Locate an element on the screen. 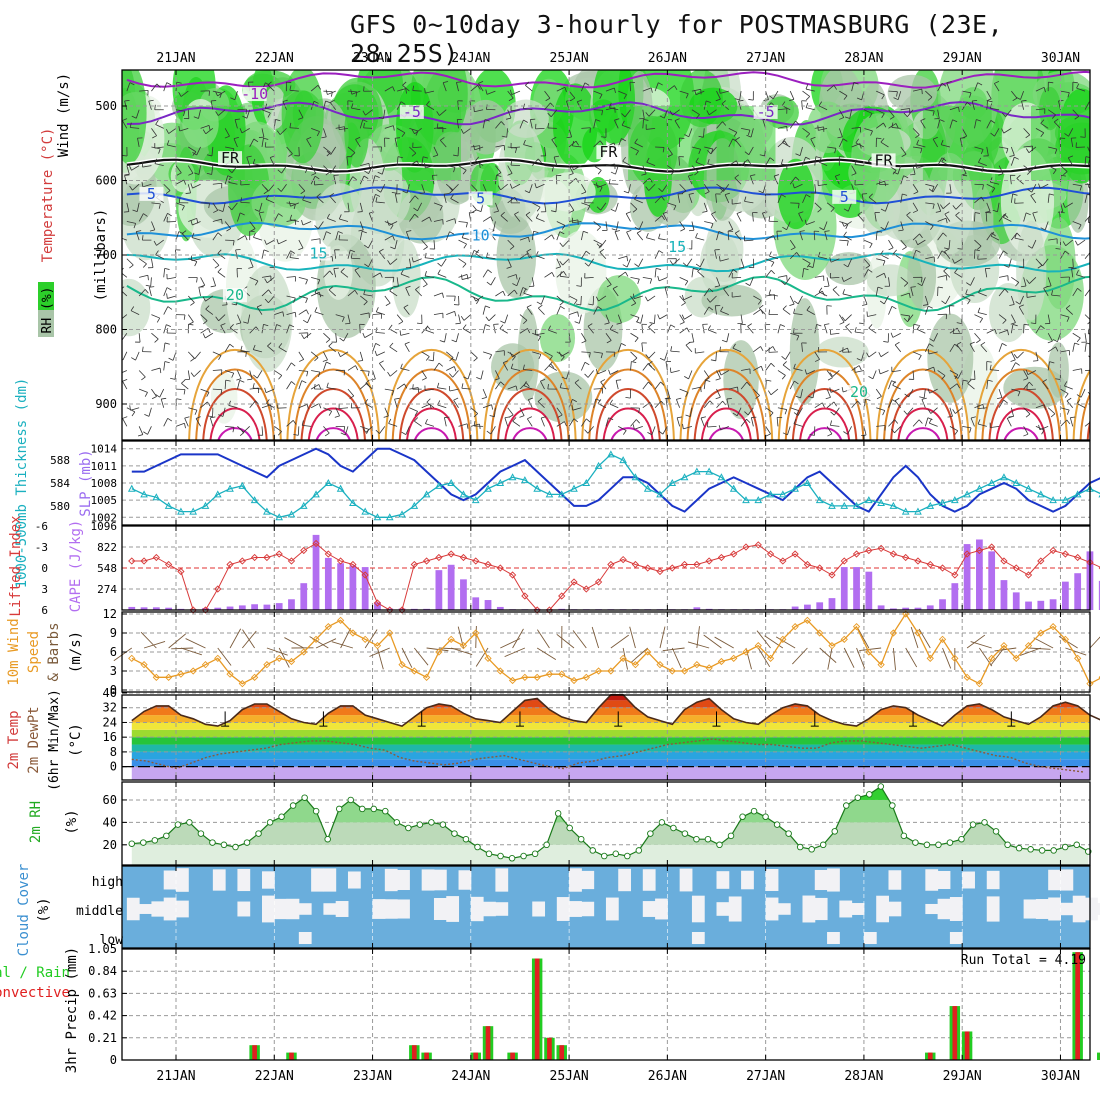 The width and height of the screenshot is (1100, 1100). isotherm-label: FR is located at coordinates (230, 158).